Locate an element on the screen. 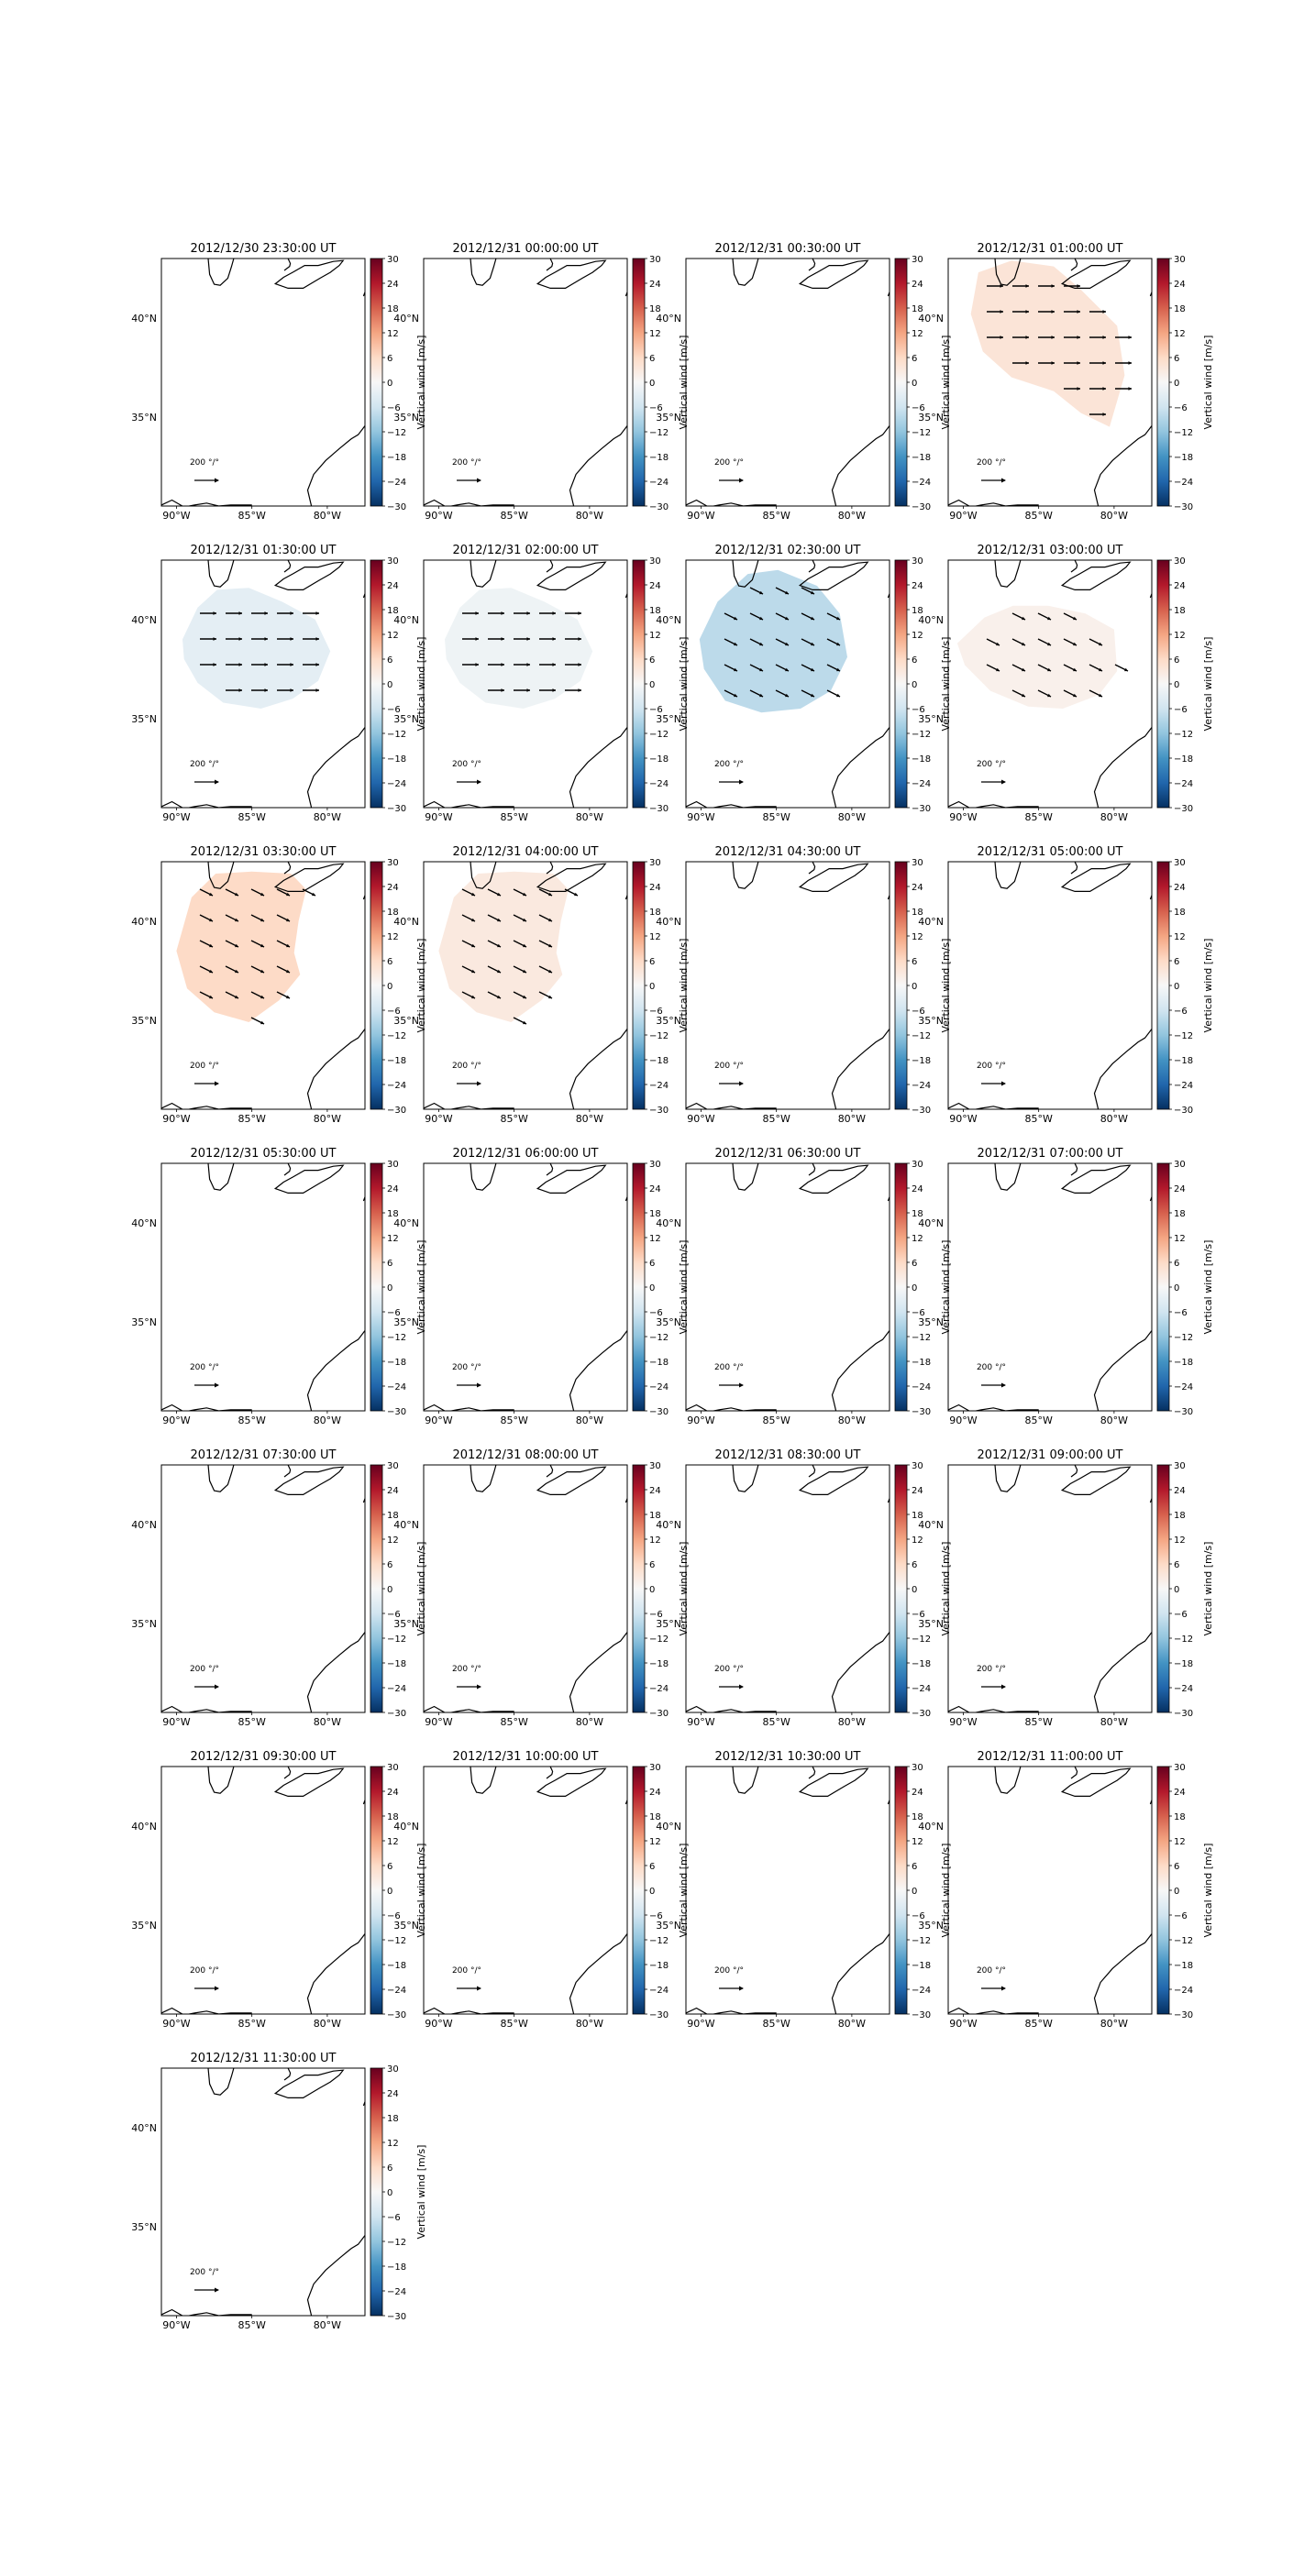 This screenshot has width=1293, height=2576. colorbar is located at coordinates (1163, 985).